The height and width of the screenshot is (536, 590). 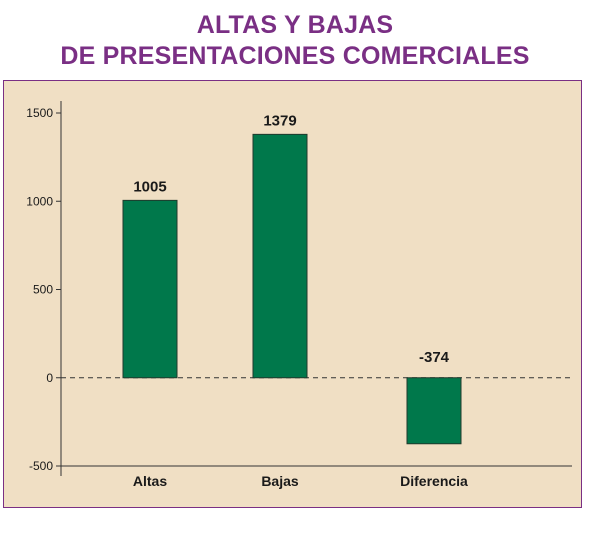 What do you see at coordinates (149, 186) in the screenshot?
I see `data-label-altas: 1005` at bounding box center [149, 186].